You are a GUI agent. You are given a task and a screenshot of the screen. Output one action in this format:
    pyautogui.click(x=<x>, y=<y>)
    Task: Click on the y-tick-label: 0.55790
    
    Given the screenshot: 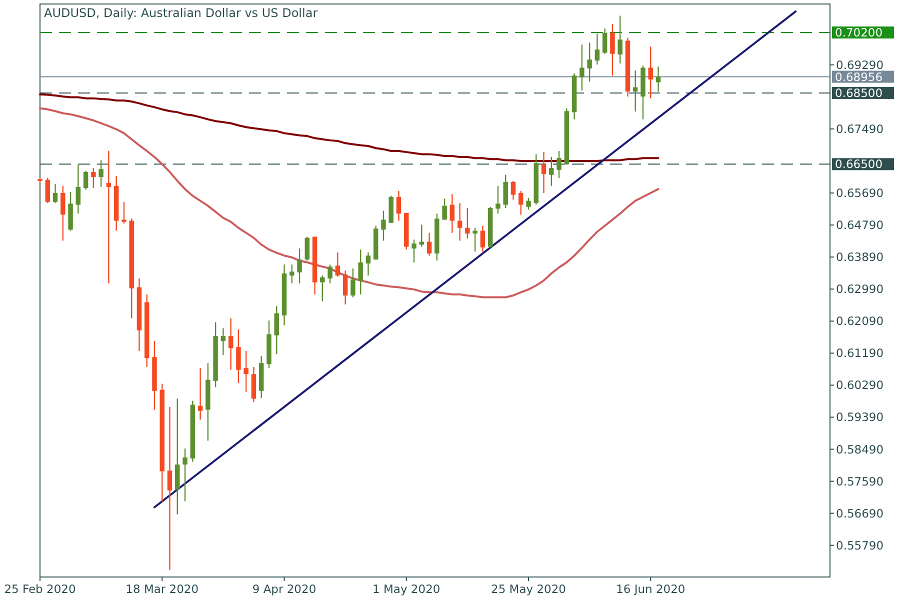 What is the action you would take?
    pyautogui.click(x=860, y=545)
    